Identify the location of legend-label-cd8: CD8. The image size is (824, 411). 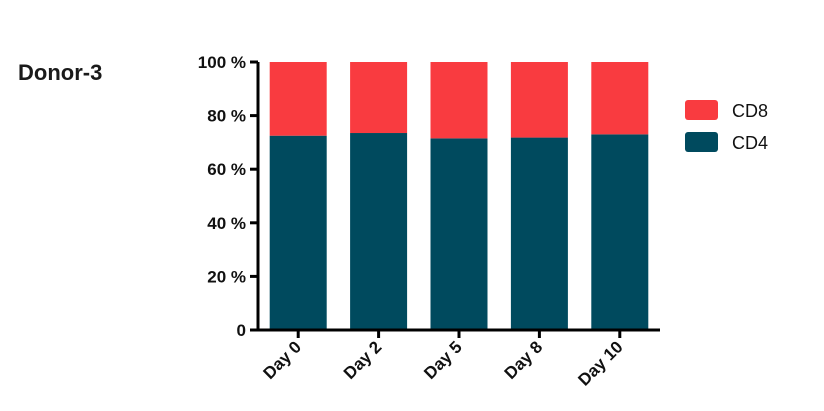
(750, 111).